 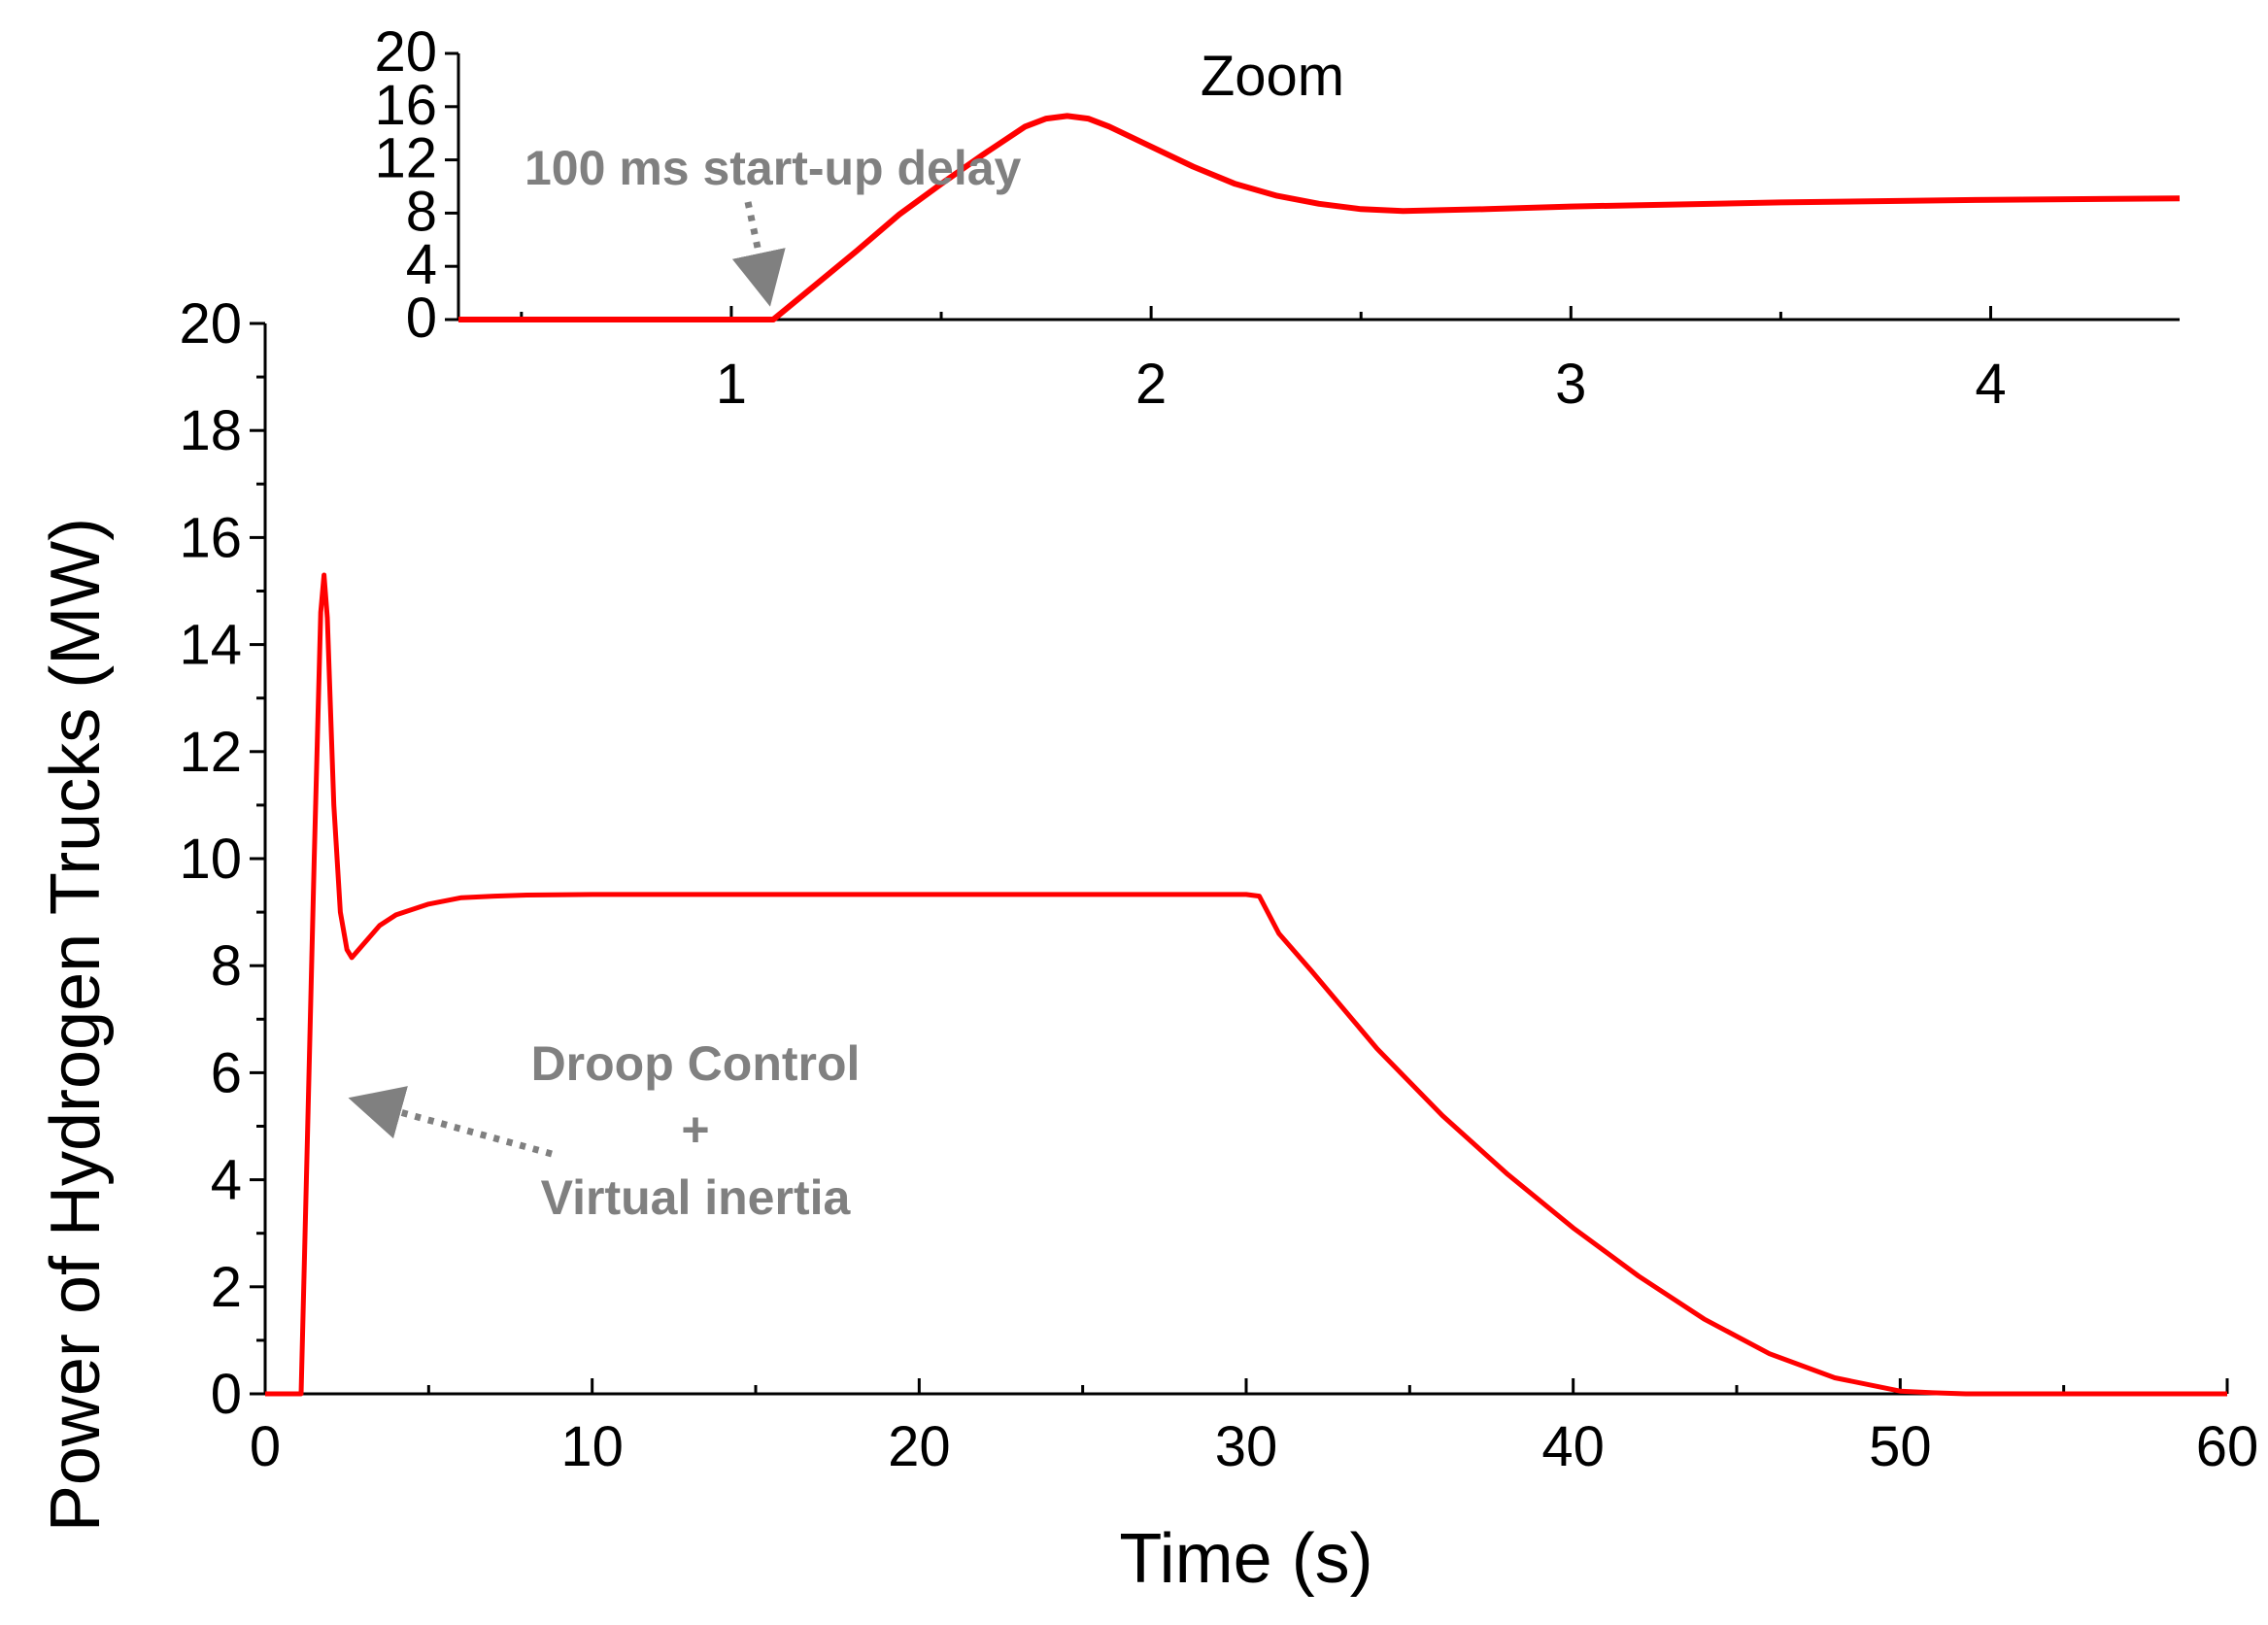 What do you see at coordinates (451, 1122) in the screenshot?
I see `droop-annotation-arrow` at bounding box center [451, 1122].